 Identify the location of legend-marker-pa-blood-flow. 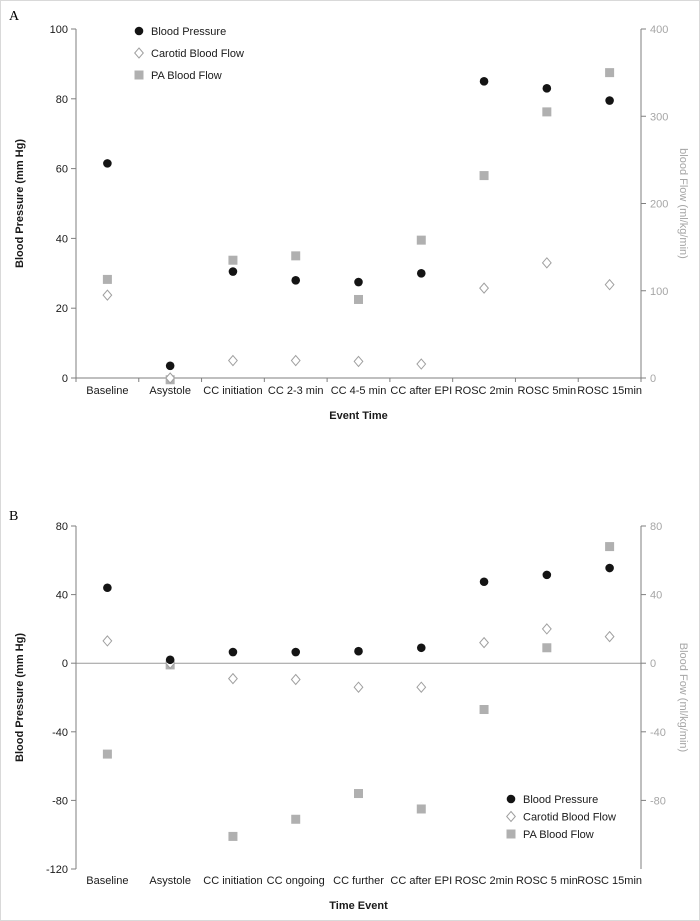
(139, 75).